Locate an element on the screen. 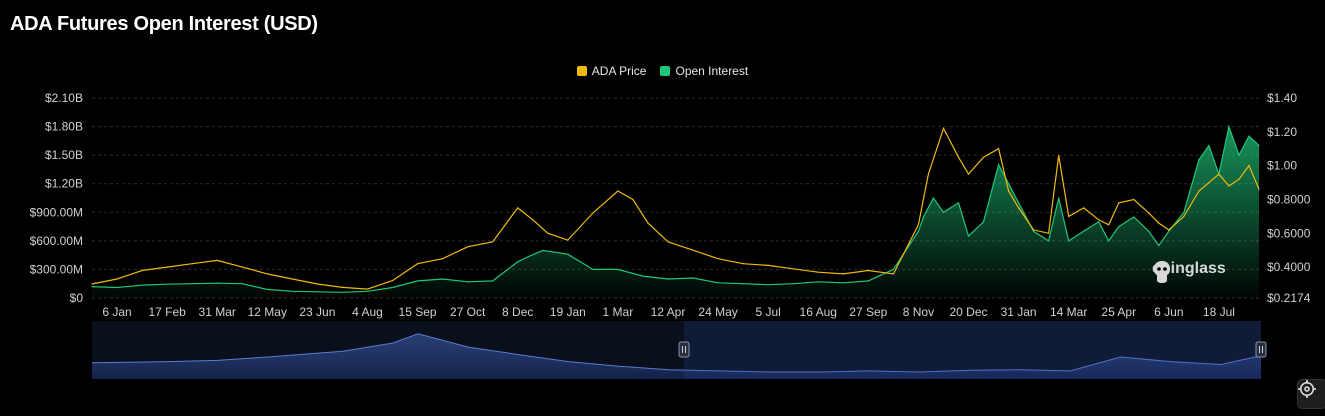 The width and height of the screenshot is (1325, 416). y-left-tick-label: $600.00M is located at coordinates (56, 241).